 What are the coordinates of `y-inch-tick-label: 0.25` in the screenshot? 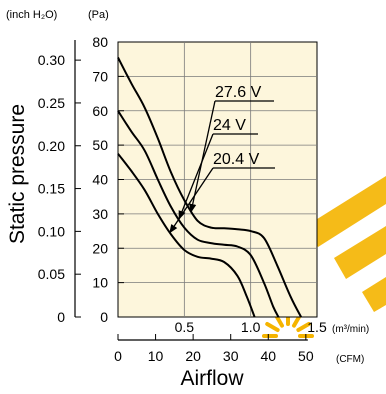 It's located at (51, 103).